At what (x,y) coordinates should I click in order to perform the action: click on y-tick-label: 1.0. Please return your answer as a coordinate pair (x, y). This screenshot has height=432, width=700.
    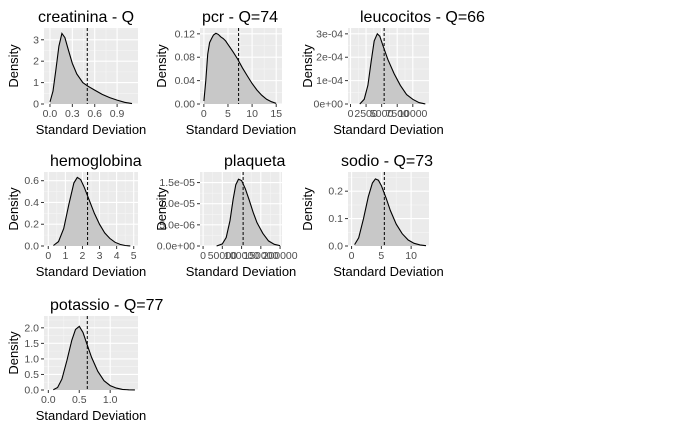
    Looking at the image, I should click on (31, 359).